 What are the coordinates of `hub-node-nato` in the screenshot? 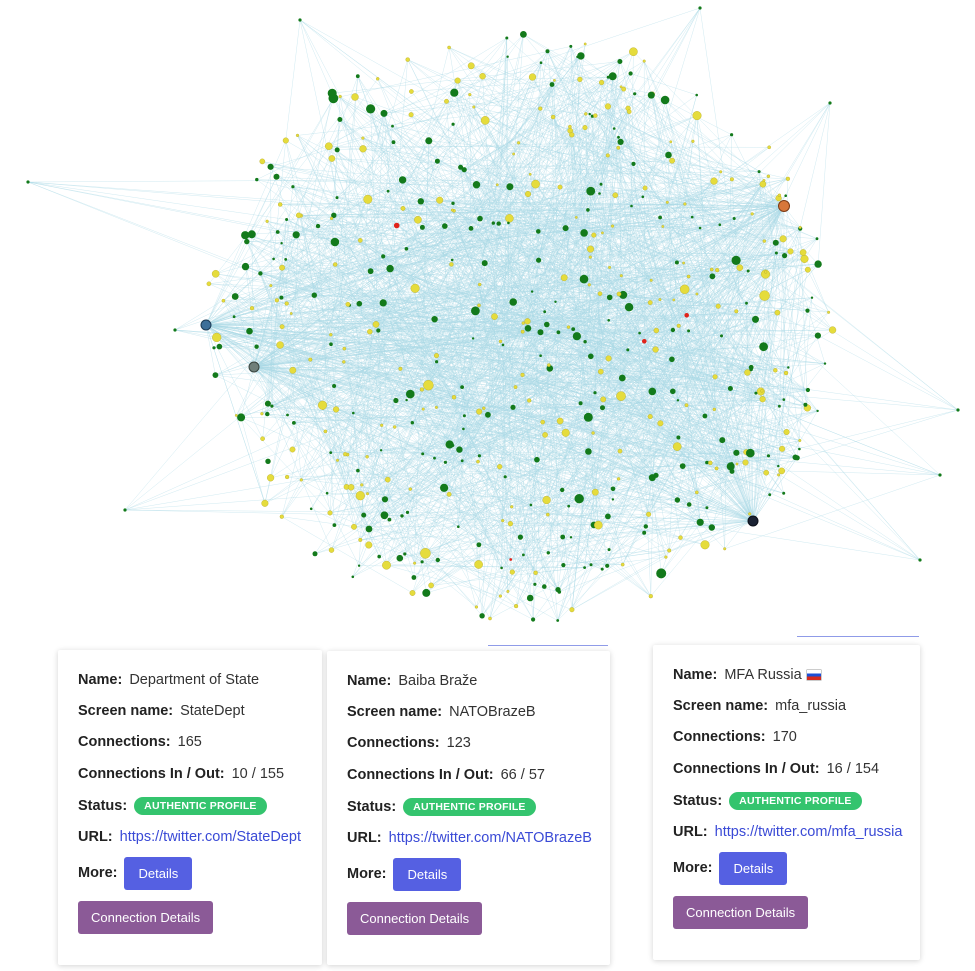 It's located at (753, 521).